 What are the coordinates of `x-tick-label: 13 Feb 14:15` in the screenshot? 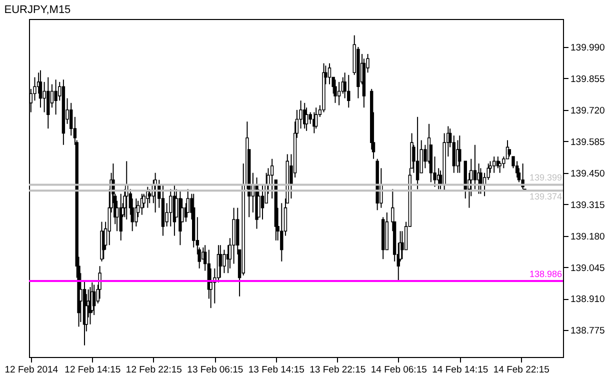 It's located at (276, 370).